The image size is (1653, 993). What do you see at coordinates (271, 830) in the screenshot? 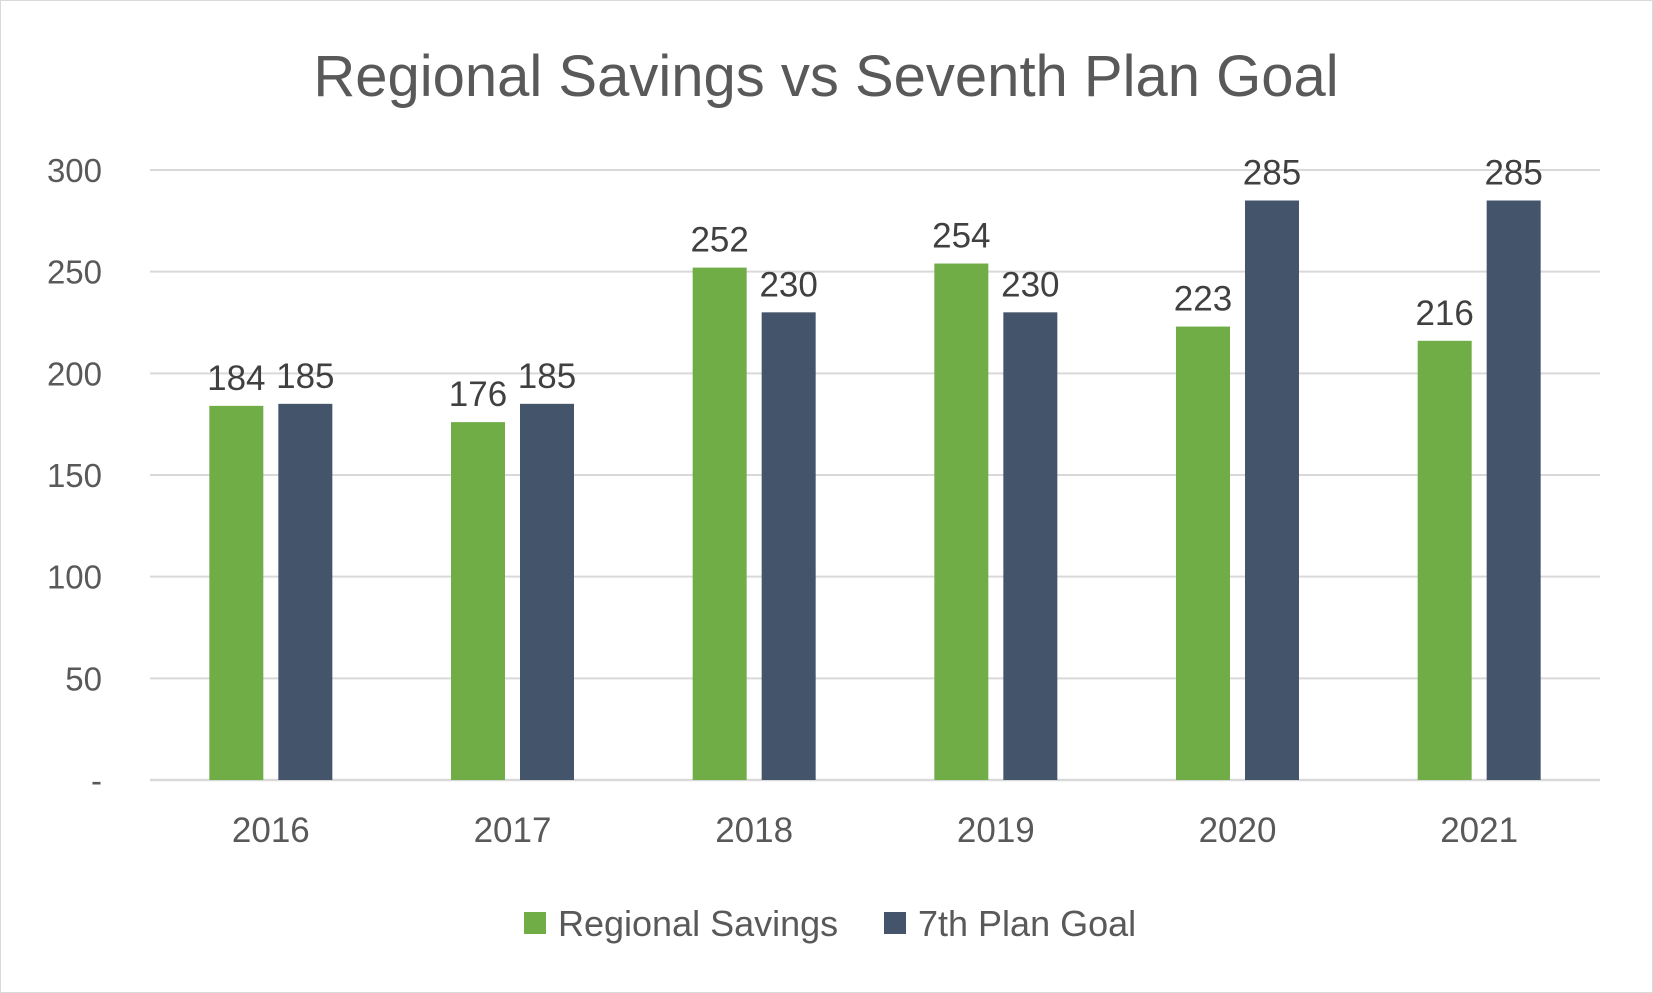
I see `x-tick-label: 2016` at bounding box center [271, 830].